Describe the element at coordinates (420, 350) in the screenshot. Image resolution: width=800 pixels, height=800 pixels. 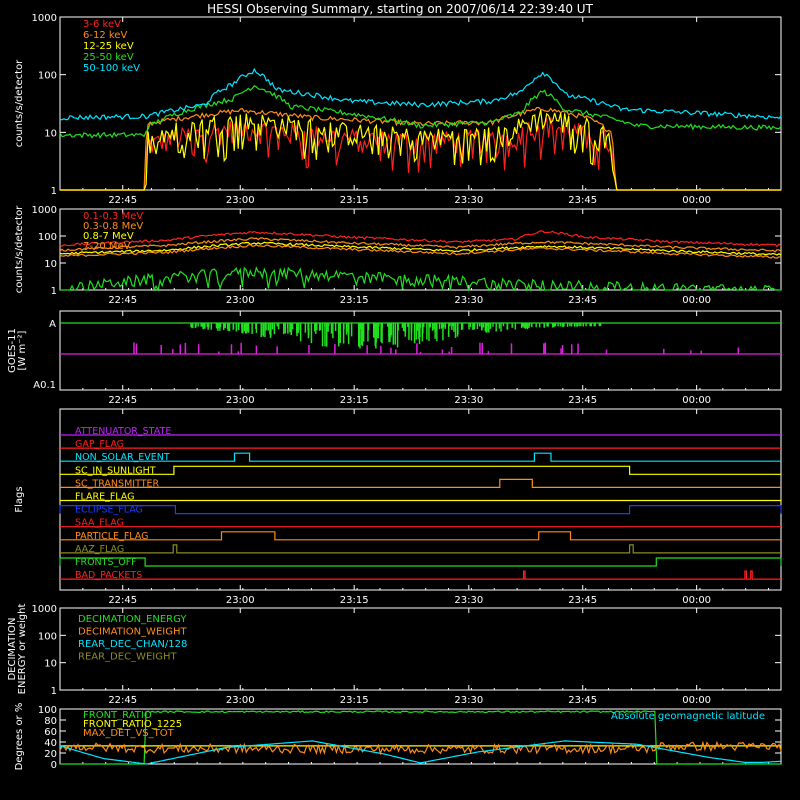
I see `plot-frame` at that location.